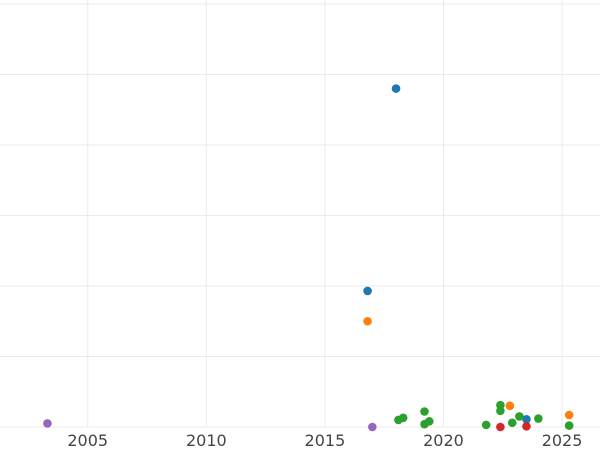 Image resolution: width=600 pixels, height=450 pixels. What do you see at coordinates (87, 440) in the screenshot?
I see `x-tick-label: 2005` at bounding box center [87, 440].